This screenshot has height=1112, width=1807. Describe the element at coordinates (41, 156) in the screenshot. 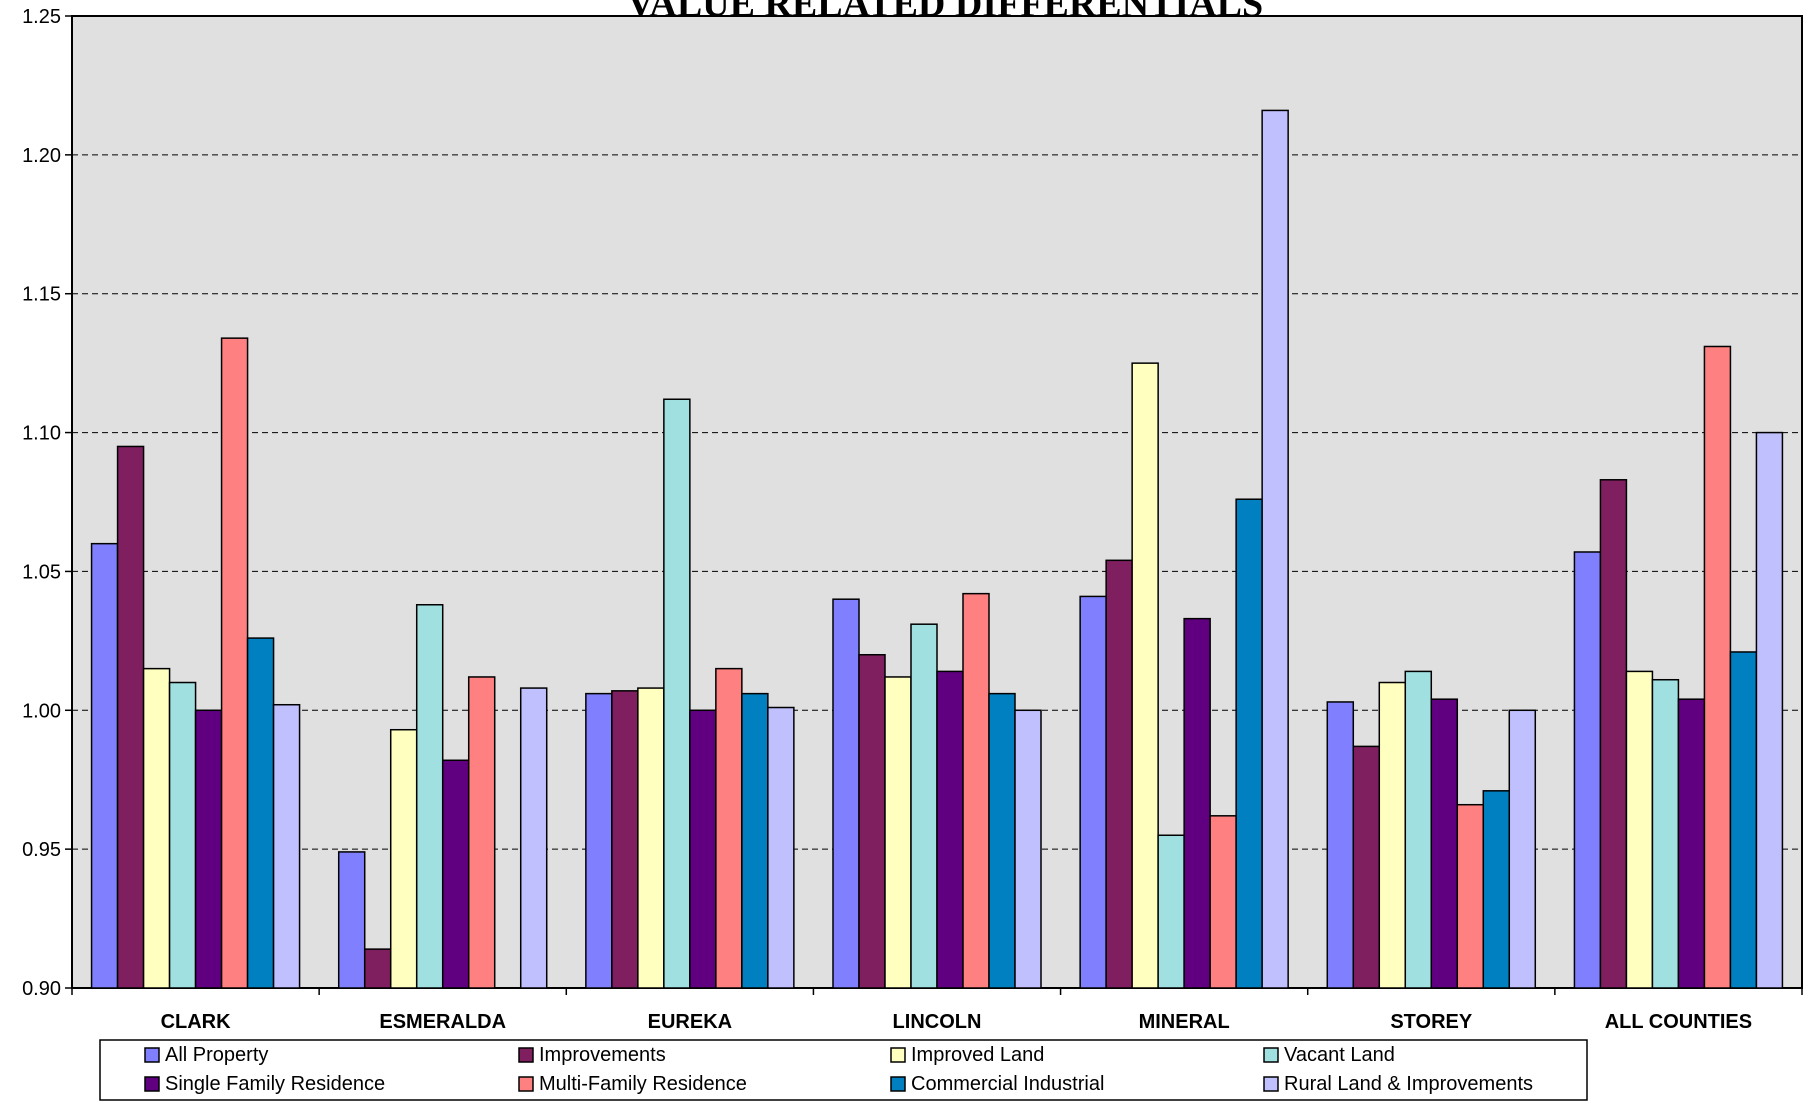

I see `y-tick-label: 1.20` at that location.